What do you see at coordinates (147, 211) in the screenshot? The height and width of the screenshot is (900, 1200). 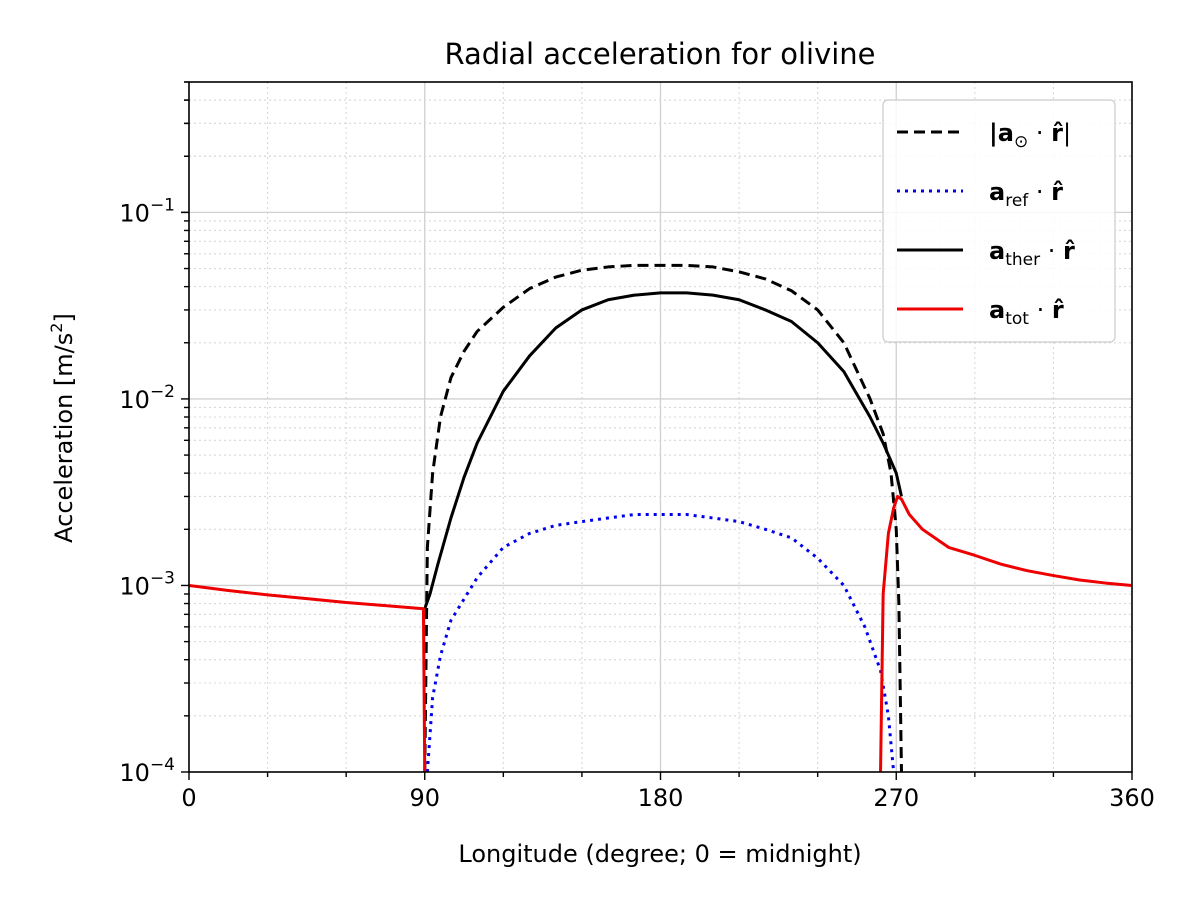 I see `y-tick-label: 10⁻¹` at bounding box center [147, 211].